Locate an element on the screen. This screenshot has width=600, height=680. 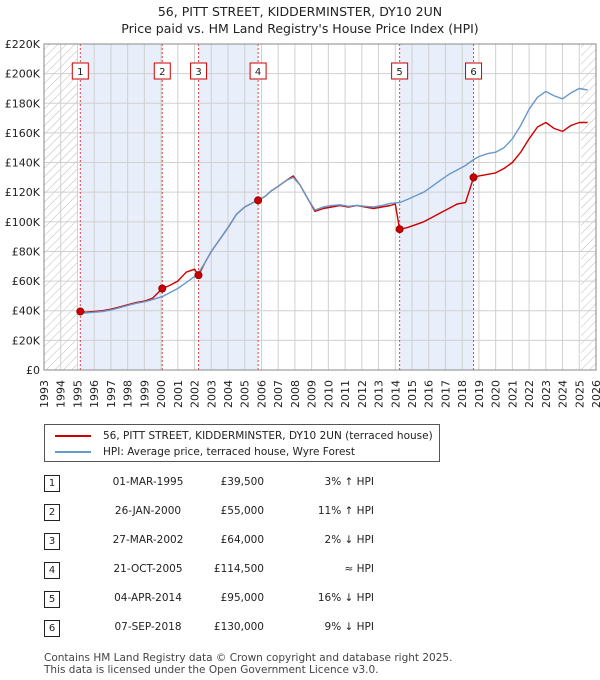
x-tick-label: 2016 is located at coordinates (429, 394).